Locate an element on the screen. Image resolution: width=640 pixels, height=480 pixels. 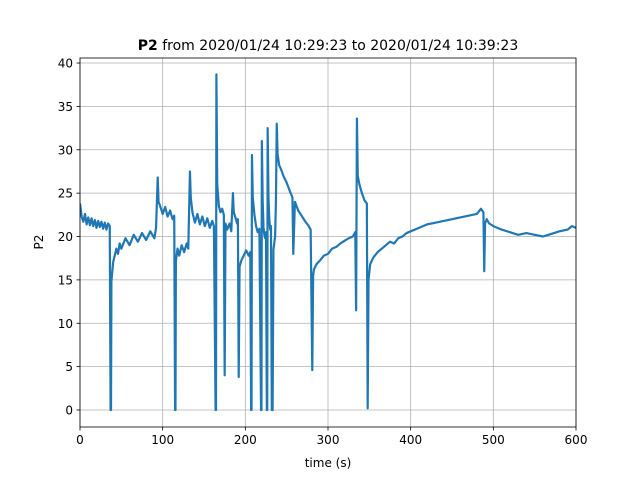
x-tick-label: 100 is located at coordinates (162, 440).